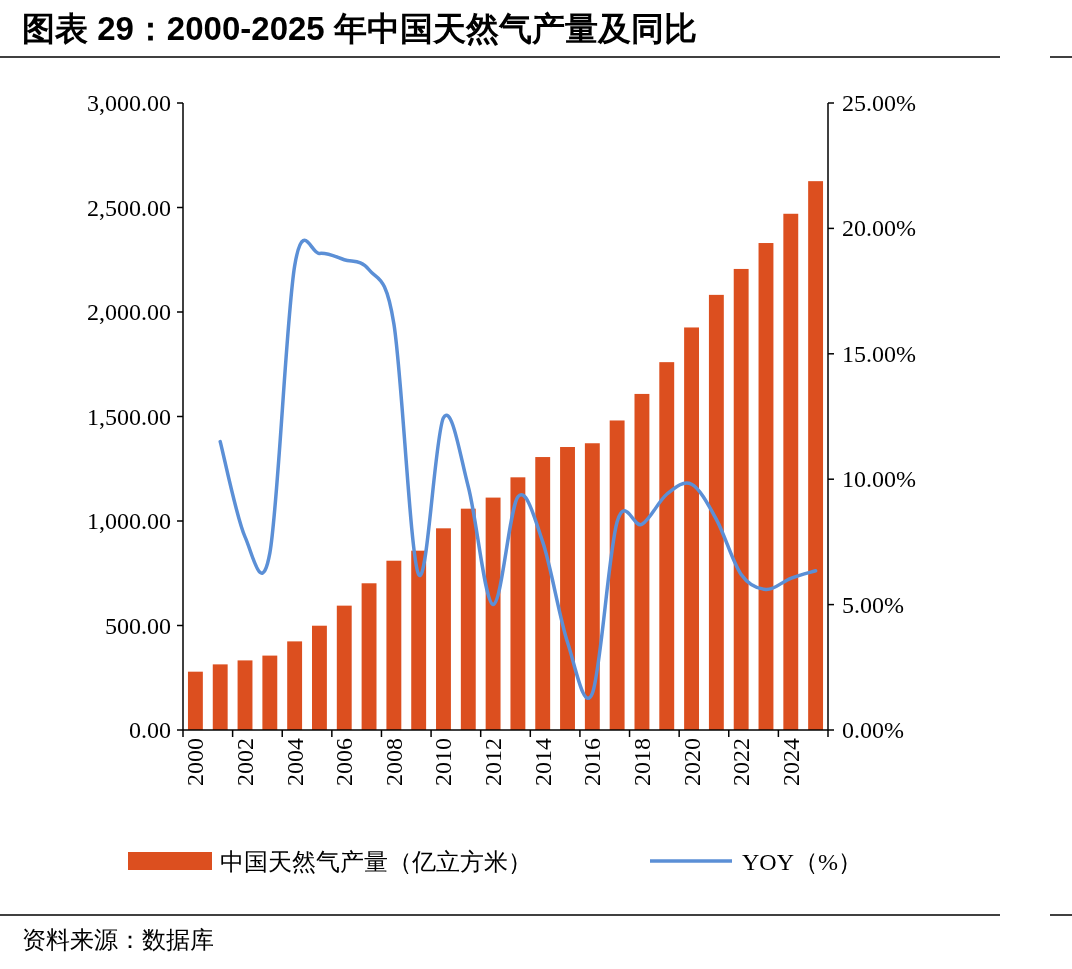  What do you see at coordinates (879, 103) in the screenshot?
I see `y2-tick-label: 25.00%` at bounding box center [879, 103].